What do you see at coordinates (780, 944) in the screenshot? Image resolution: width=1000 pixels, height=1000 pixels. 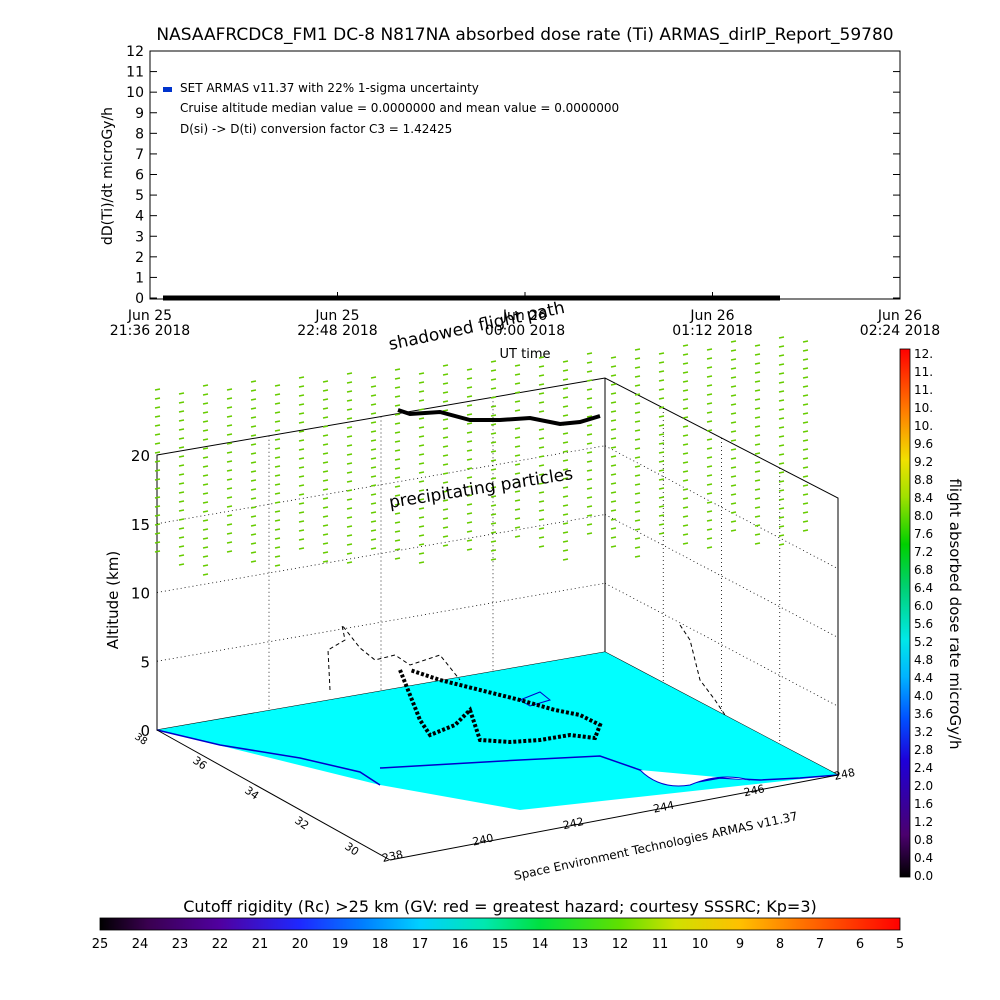 I see `cutoff-tick-label: 8` at bounding box center [780, 944].